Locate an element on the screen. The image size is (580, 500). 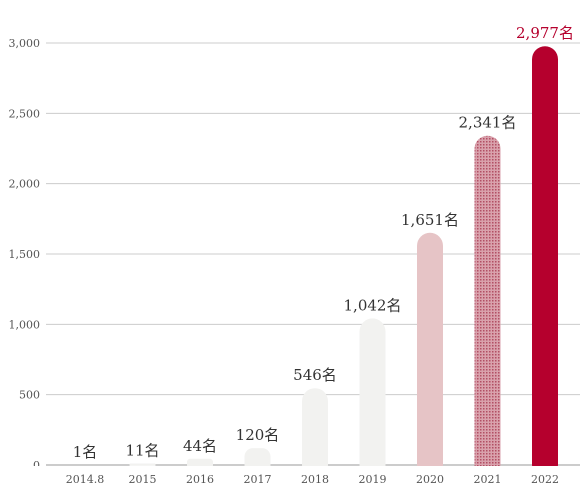
bar-2019 is located at coordinates (372, 398).